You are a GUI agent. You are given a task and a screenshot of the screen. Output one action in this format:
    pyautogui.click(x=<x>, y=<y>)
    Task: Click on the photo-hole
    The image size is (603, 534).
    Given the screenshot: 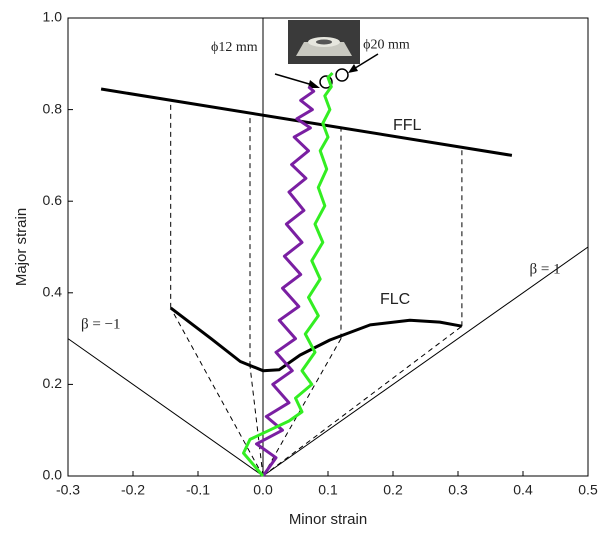 What is the action you would take?
    pyautogui.click(x=324, y=42)
    